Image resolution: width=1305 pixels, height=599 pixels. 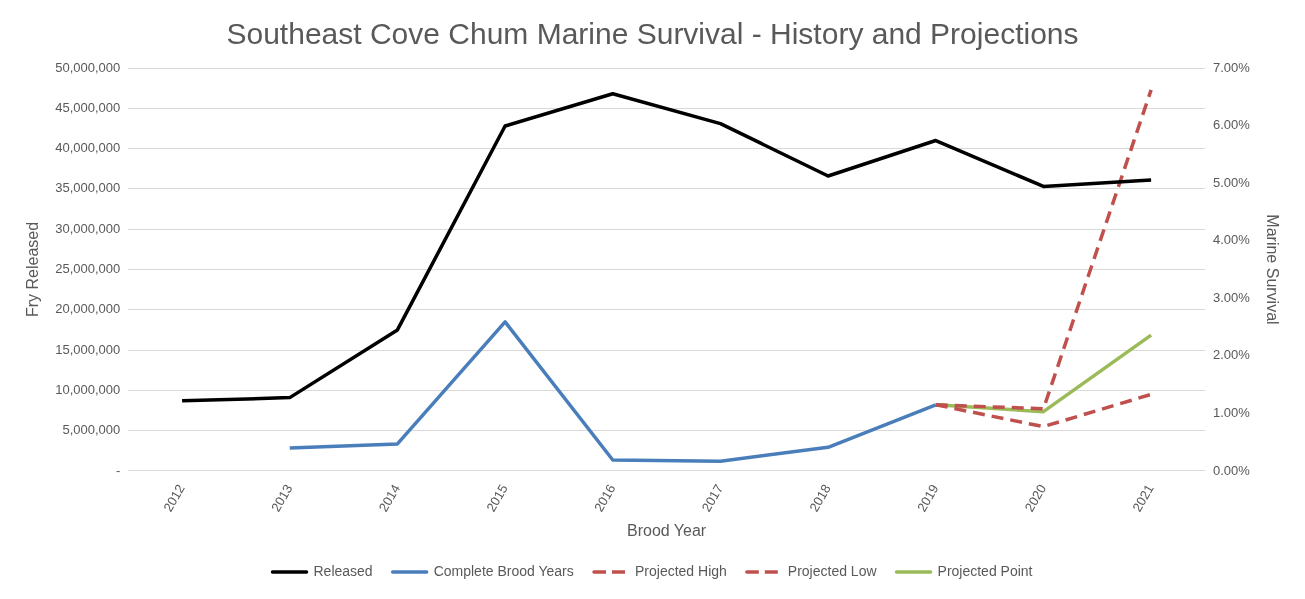 I want to click on y2-tick-label: 6.00%, so click(x=1231, y=125).